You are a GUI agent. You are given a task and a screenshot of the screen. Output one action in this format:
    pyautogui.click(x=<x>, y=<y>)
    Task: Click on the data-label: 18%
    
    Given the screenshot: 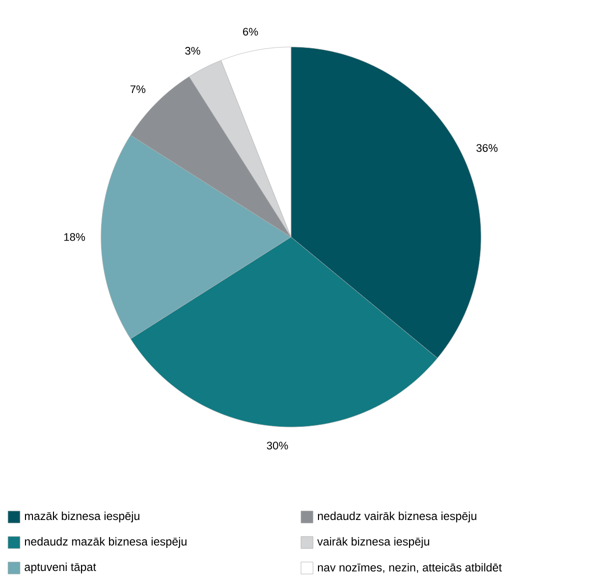 What is the action you would take?
    pyautogui.click(x=74, y=237)
    